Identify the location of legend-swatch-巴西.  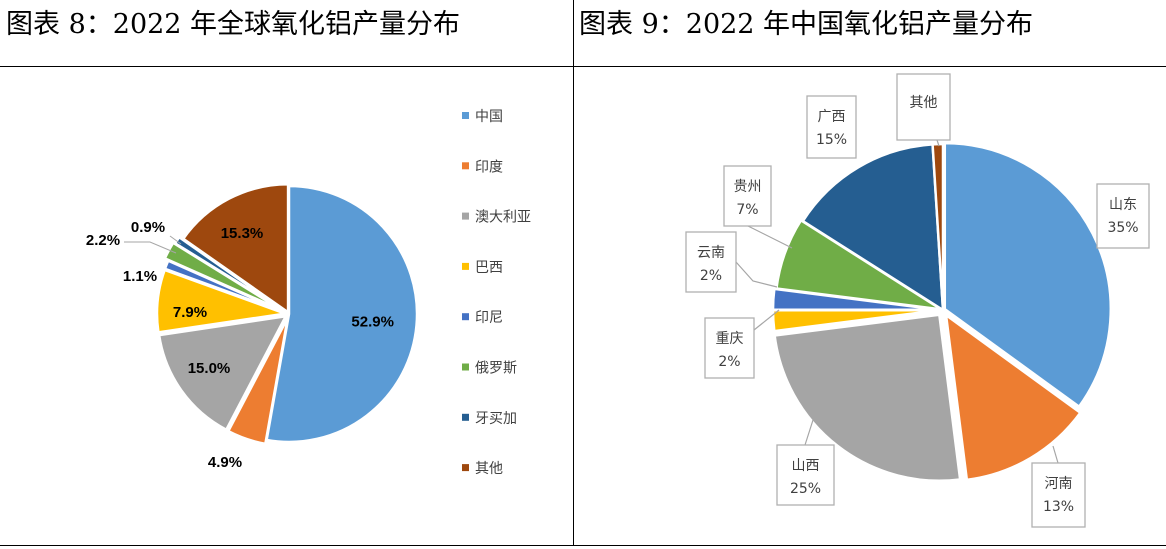
(465, 266).